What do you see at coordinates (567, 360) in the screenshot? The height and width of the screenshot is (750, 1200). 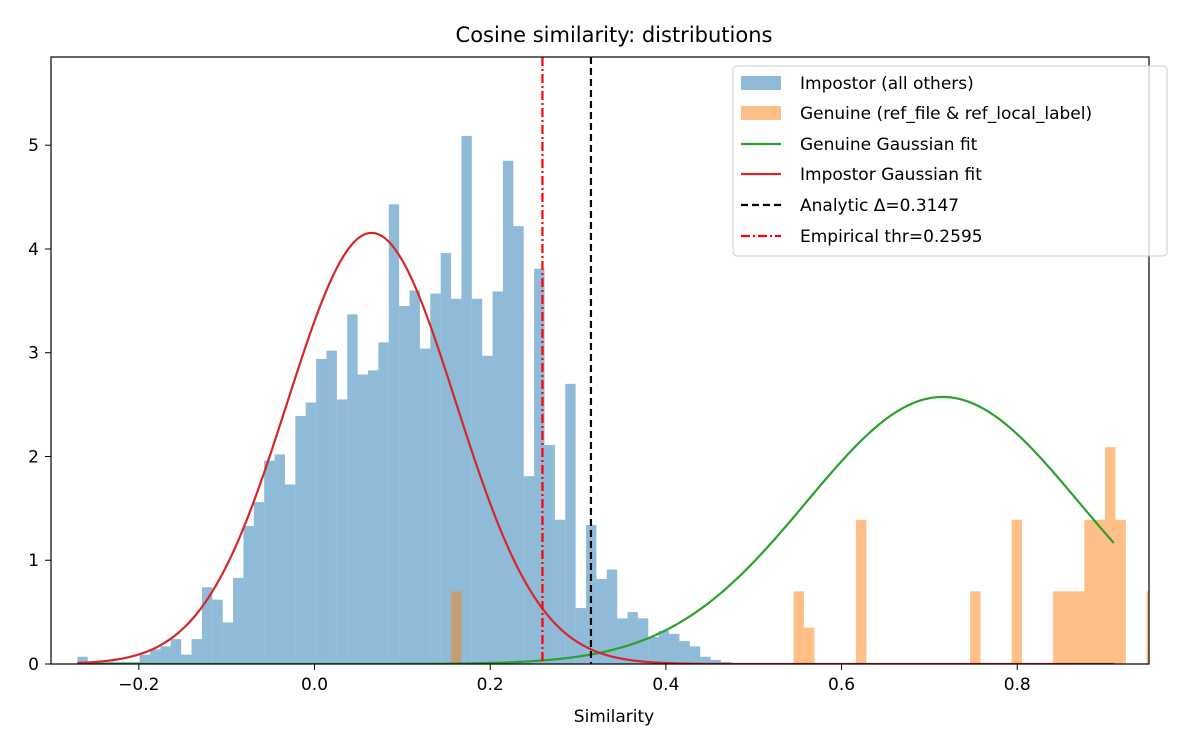 I see `threshold-lines` at bounding box center [567, 360].